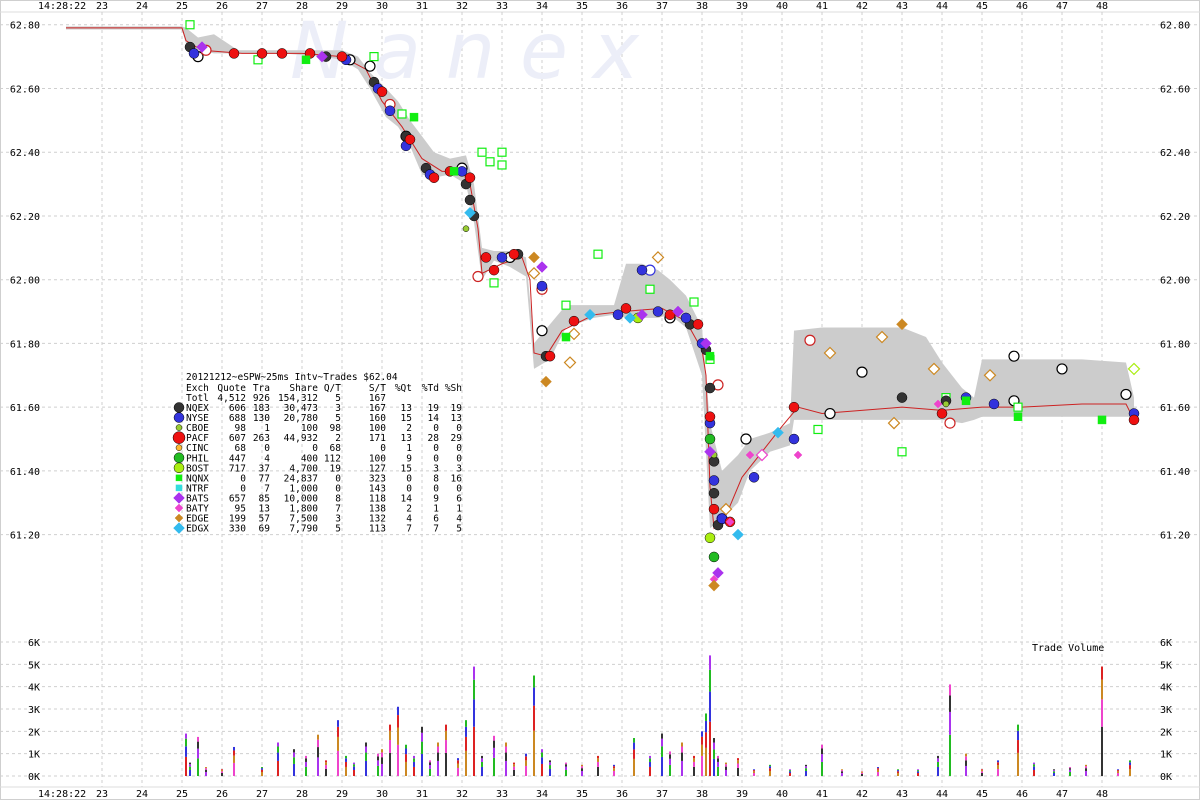 The height and width of the screenshot is (800, 1200). What do you see at coordinates (301, 418) in the screenshot?
I see `legend-row-nyse-cell: 20,780` at bounding box center [301, 418].